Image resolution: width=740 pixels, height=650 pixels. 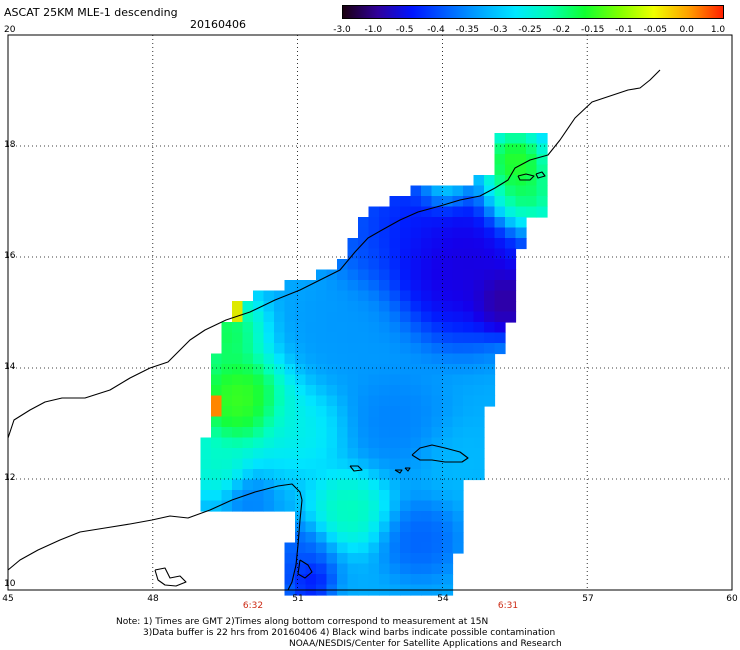 I want to click on latitude-label: 10, so click(x=10, y=584).